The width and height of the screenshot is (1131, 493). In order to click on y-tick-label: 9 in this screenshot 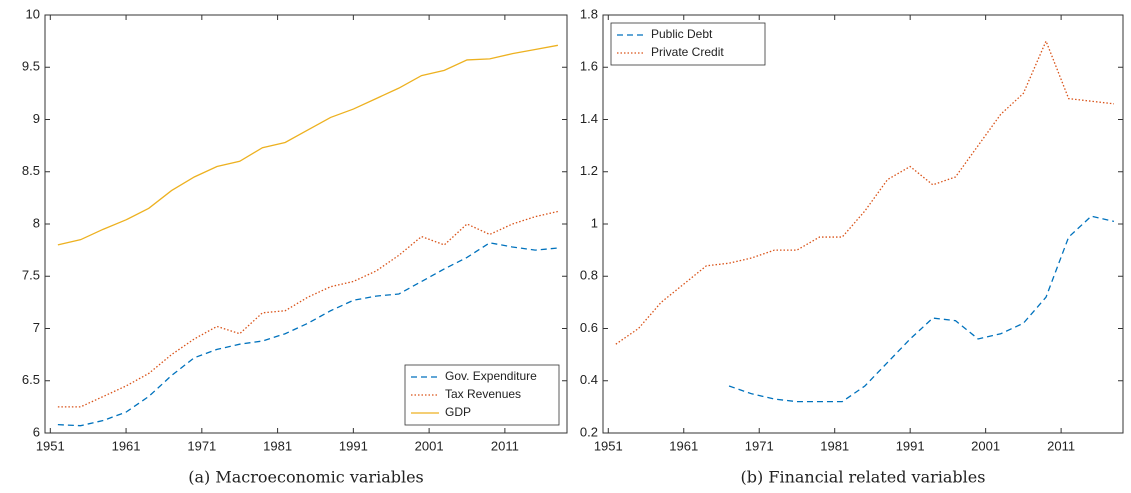, I will do `click(36, 118)`.